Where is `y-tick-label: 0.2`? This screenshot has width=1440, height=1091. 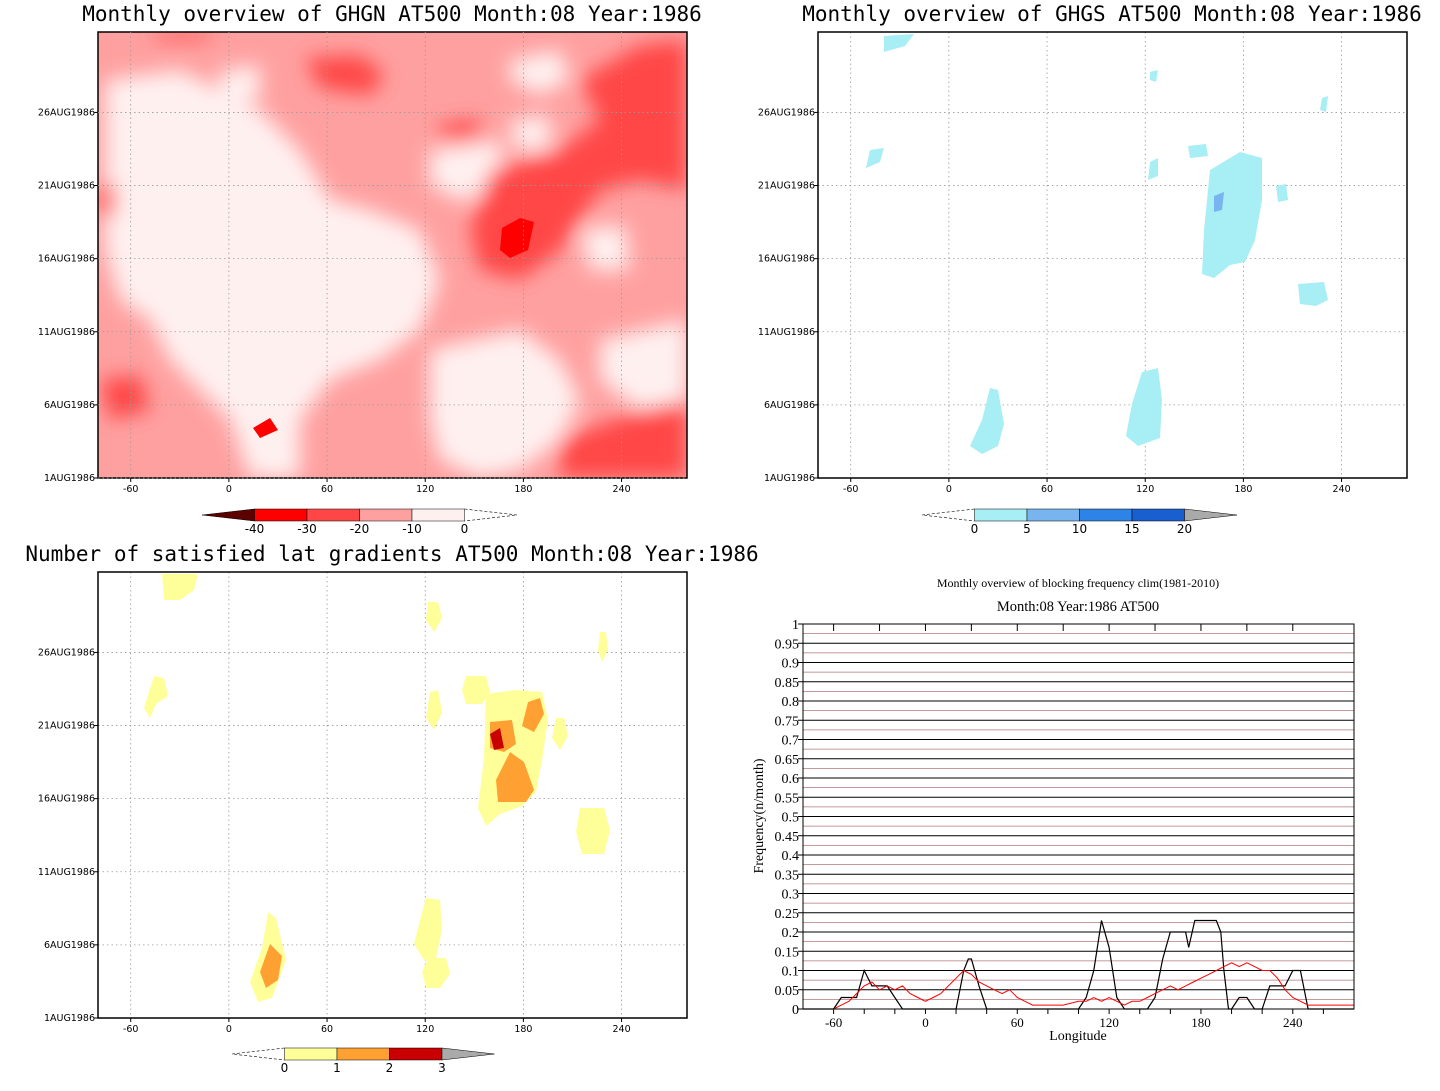 y-tick-label: 0.2 is located at coordinates (791, 933).